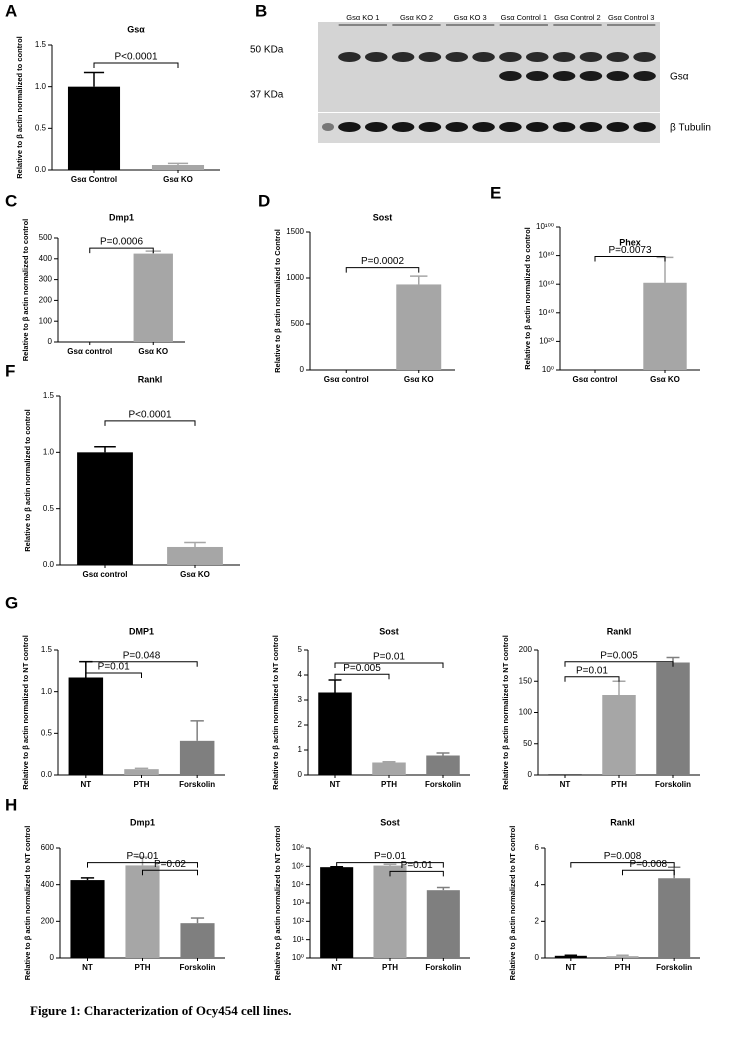 This screenshot has height=1050, width=742. What do you see at coordinates (10, 370) in the screenshot?
I see `panel-letter: F` at bounding box center [10, 370].